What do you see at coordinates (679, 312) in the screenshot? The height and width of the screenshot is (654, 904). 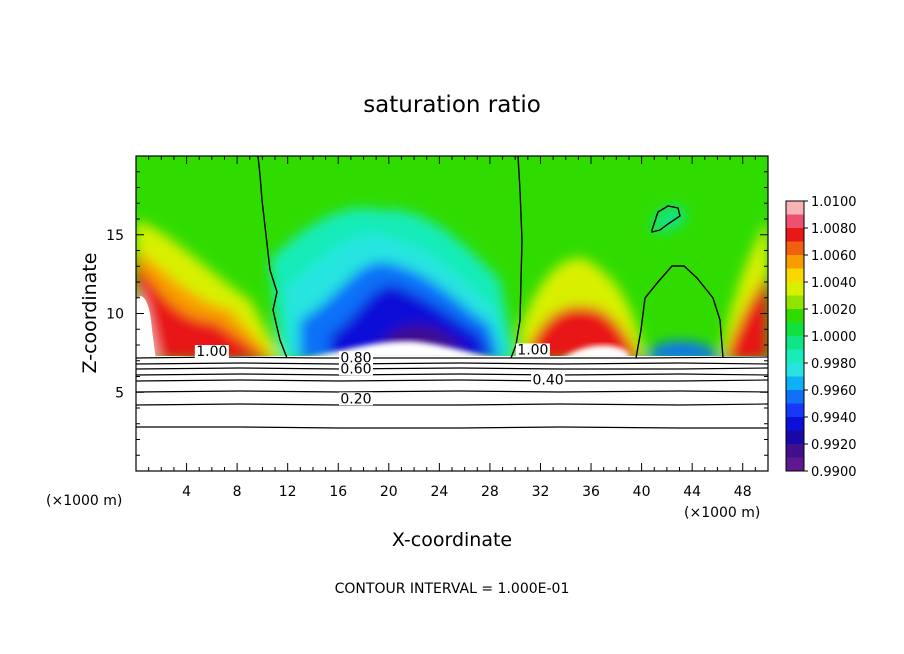 I see `contour-dome` at bounding box center [679, 312].